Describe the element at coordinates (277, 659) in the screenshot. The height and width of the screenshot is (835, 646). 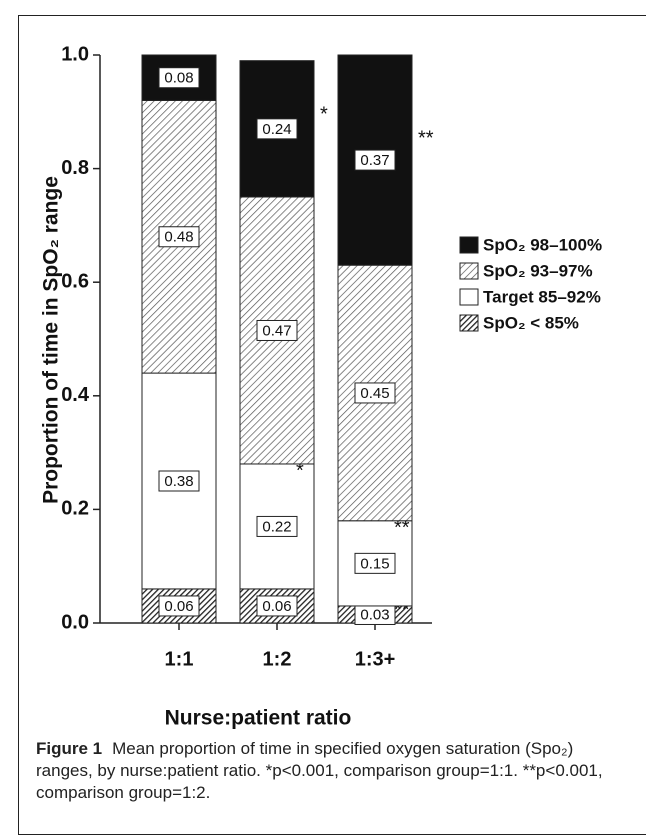
I see `x-tick-label: 1:2` at that location.